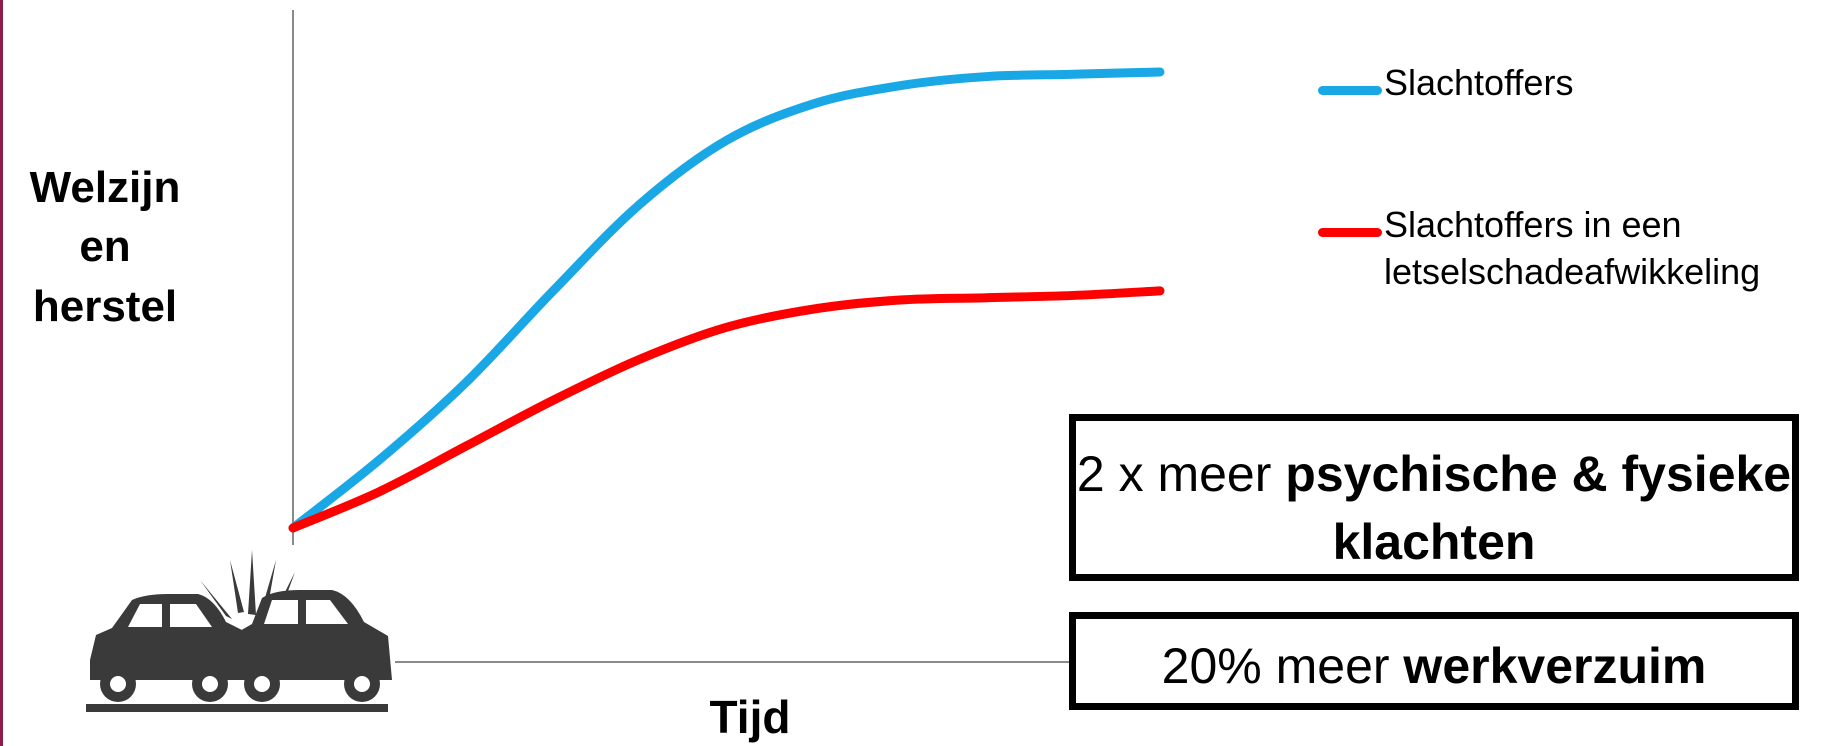 The height and width of the screenshot is (746, 1839). What do you see at coordinates (750, 717) in the screenshot?
I see `x-axis-label: Tijd` at bounding box center [750, 717].